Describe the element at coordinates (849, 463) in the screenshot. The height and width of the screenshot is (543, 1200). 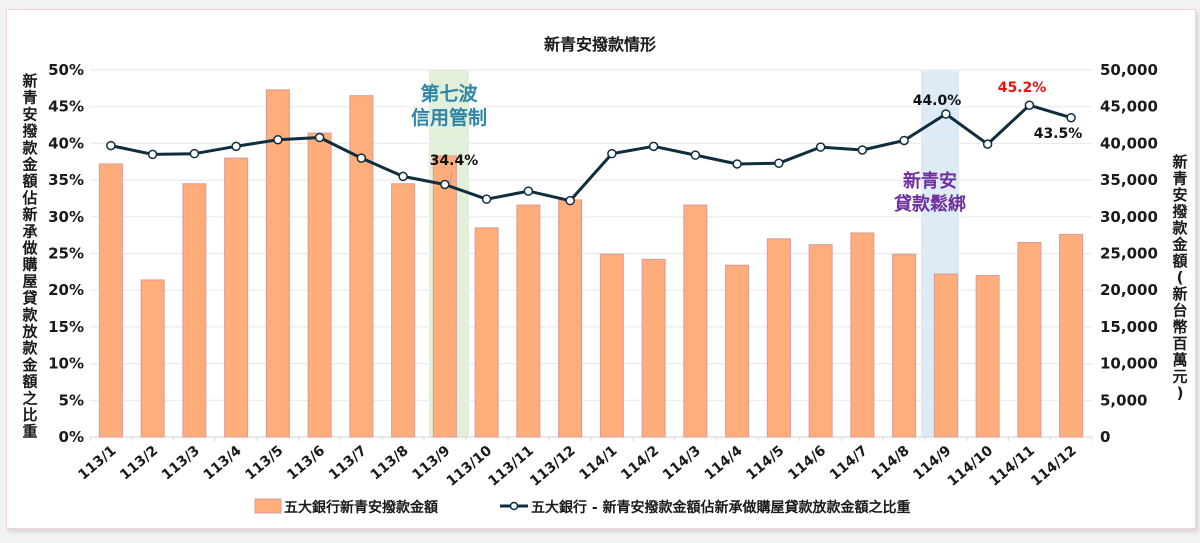
I see `x-axis-tick-label: 114/7` at that location.